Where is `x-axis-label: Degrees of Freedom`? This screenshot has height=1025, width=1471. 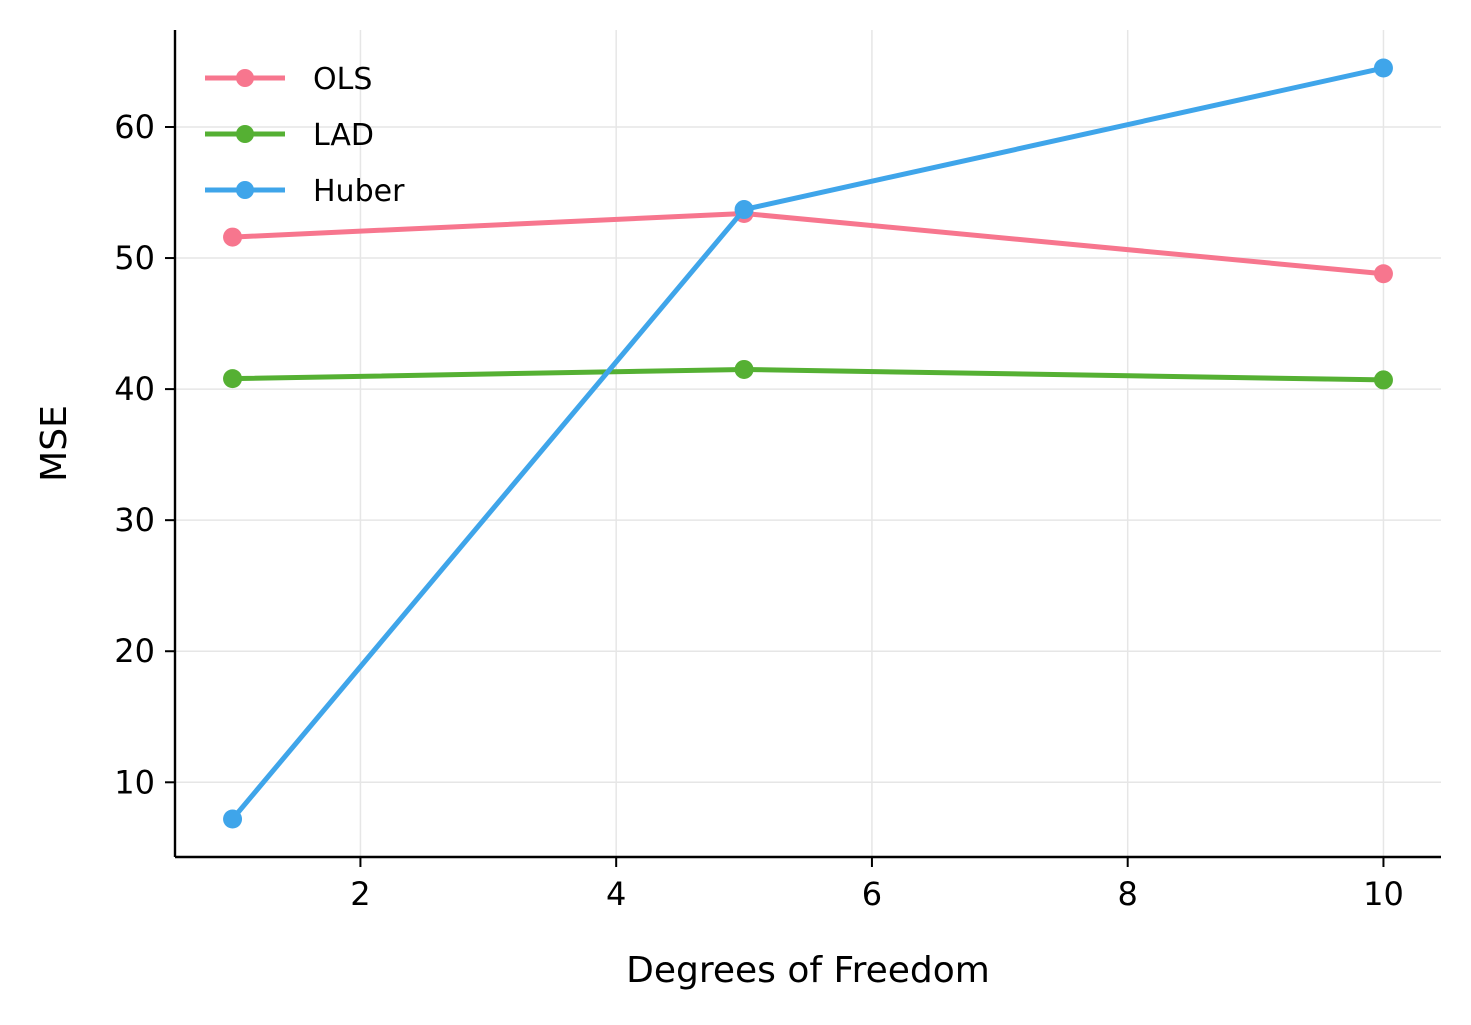 x-axis-label: Degrees of Freedom is located at coordinates (808, 970).